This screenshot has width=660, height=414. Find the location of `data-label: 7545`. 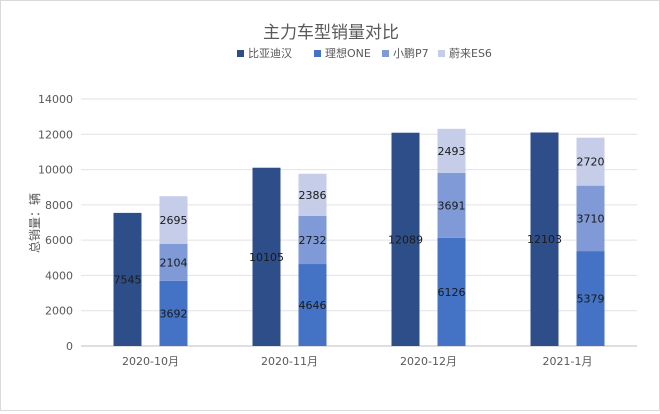

data-label: 7545 is located at coordinates (128, 279).